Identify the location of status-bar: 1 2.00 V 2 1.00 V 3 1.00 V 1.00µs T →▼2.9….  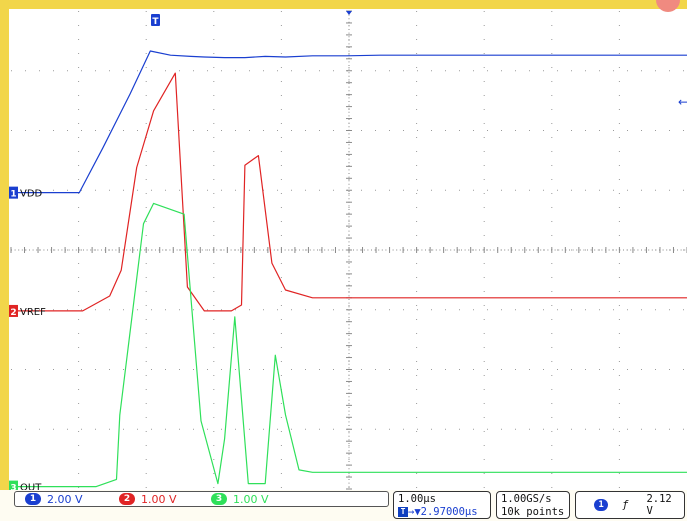
(343, 505).